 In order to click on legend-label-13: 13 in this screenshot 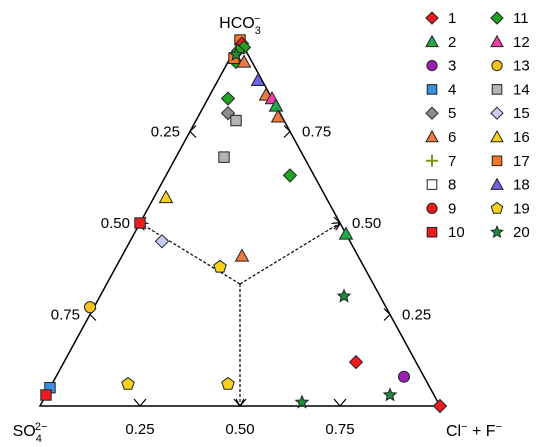, I will do `click(521, 66)`.